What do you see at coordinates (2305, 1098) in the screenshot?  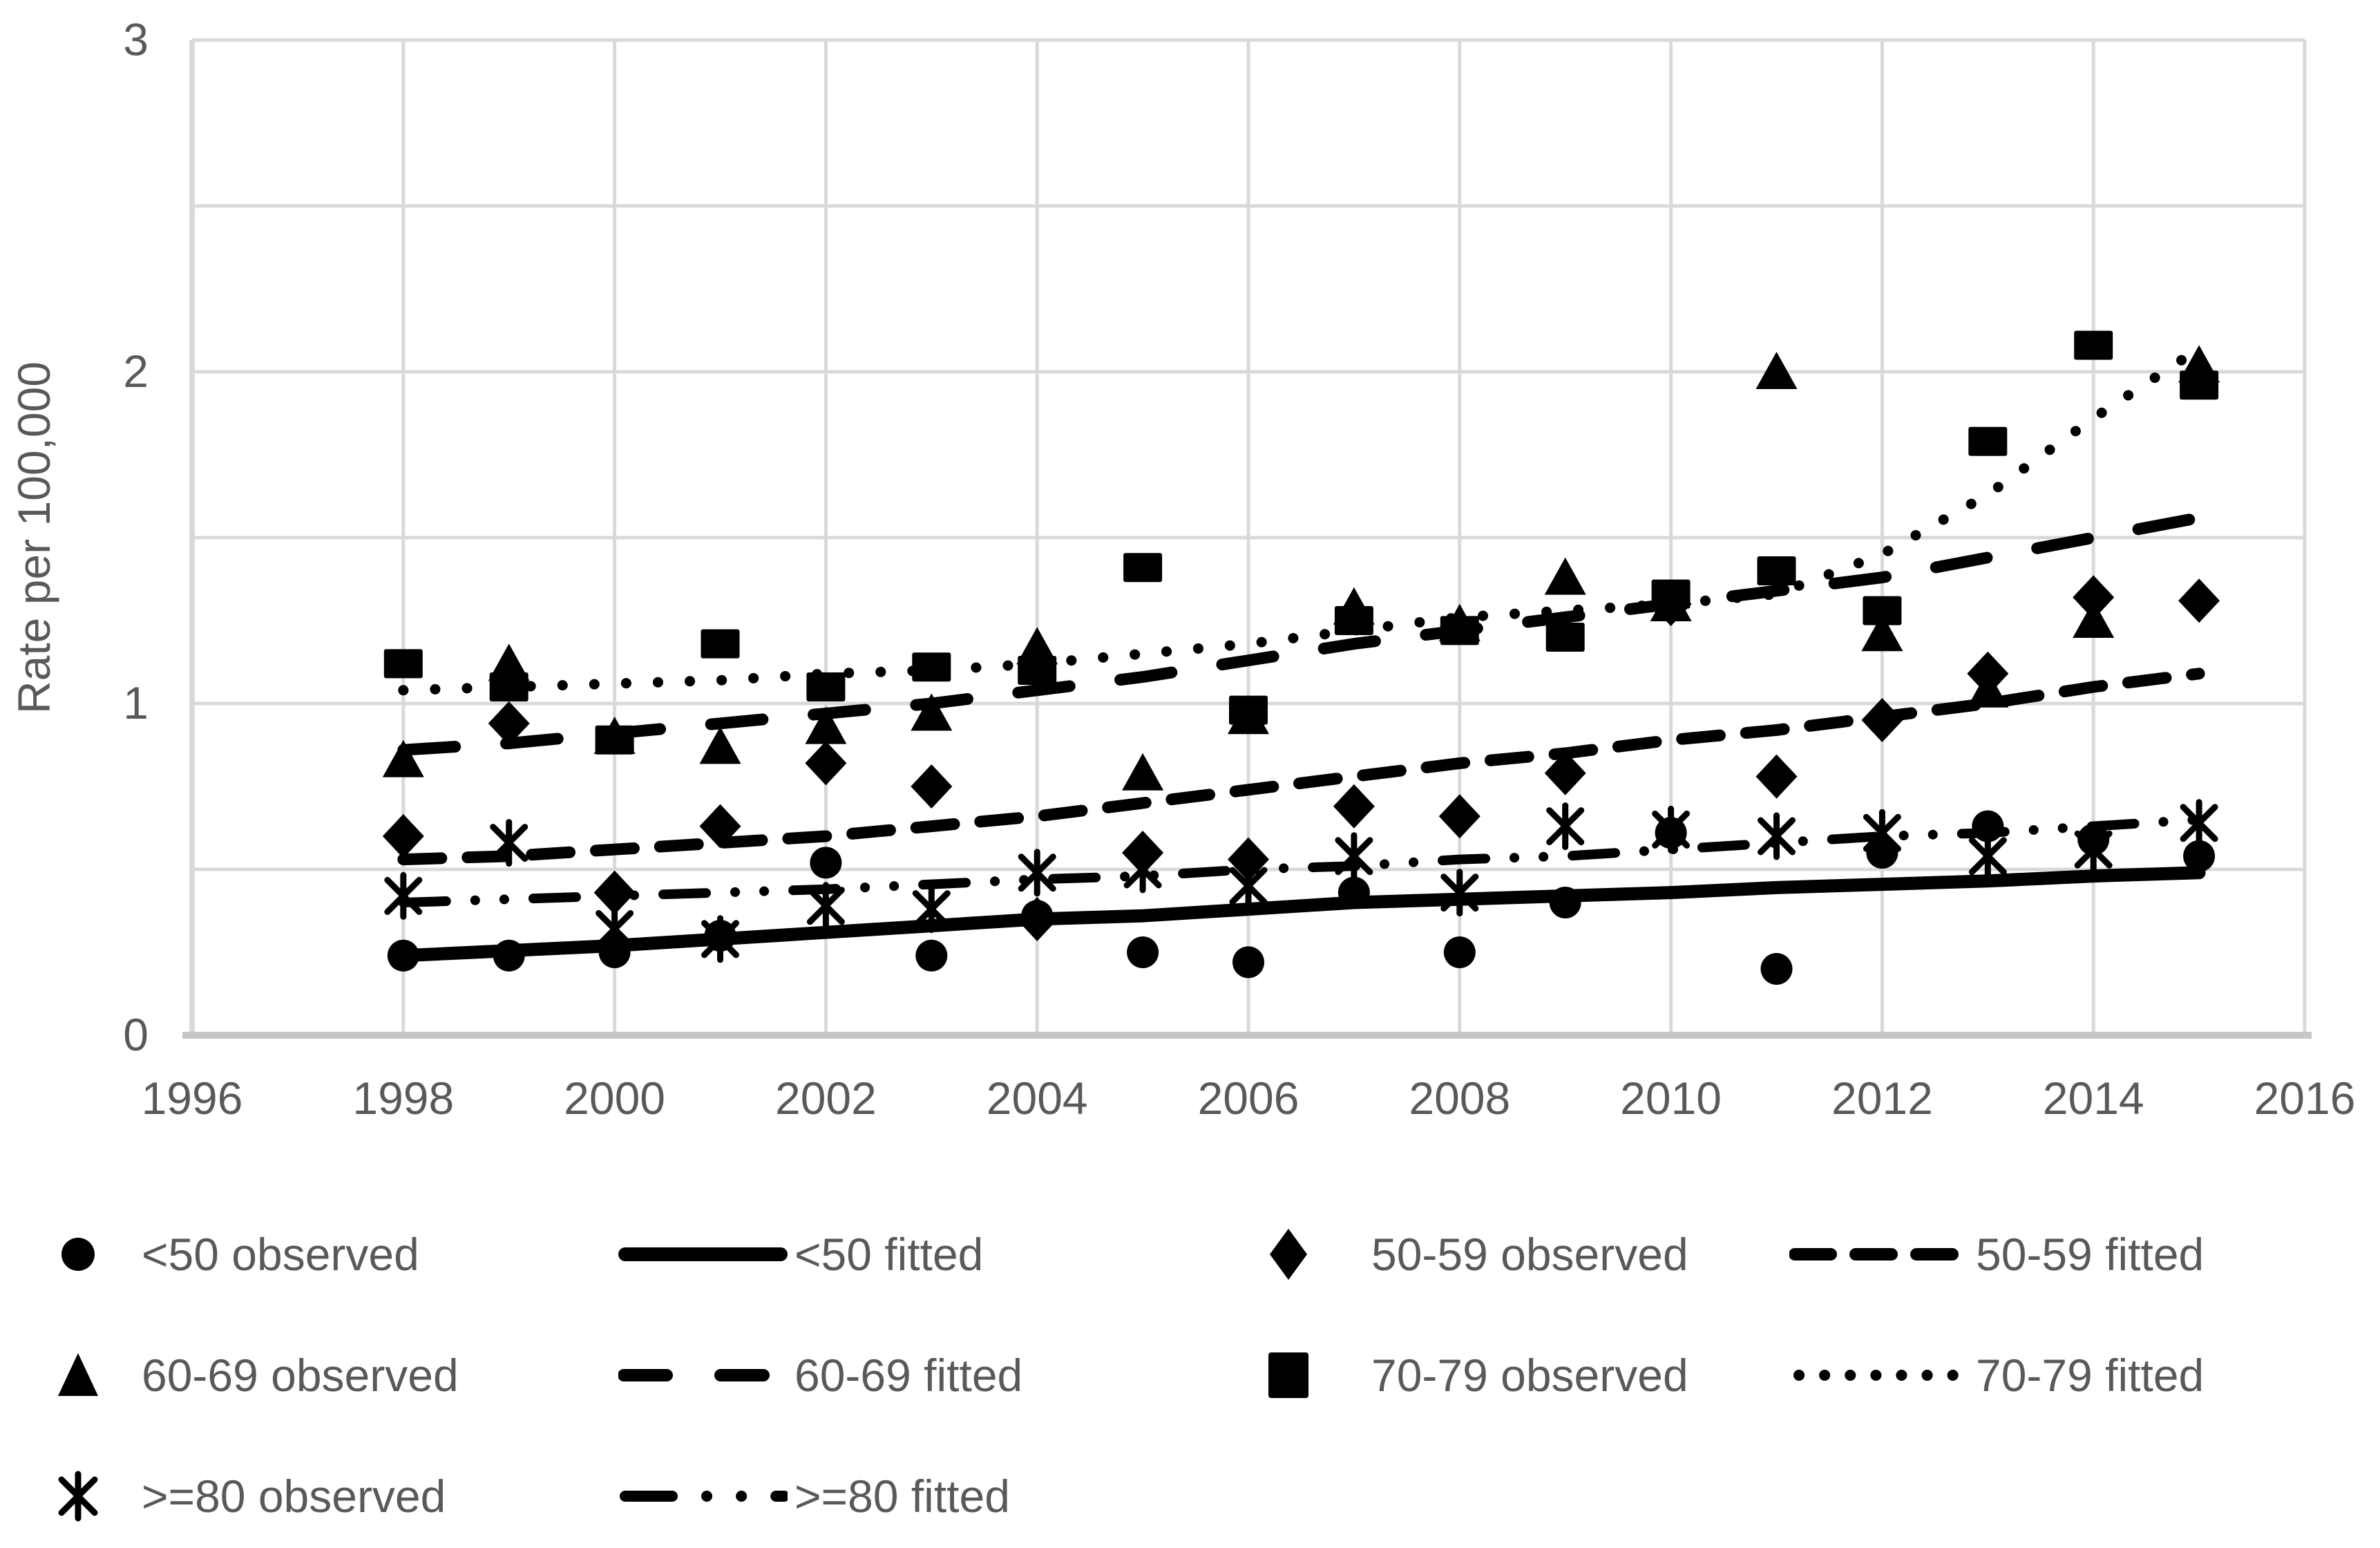 I see `svg-text: 2016` at bounding box center [2305, 1098].